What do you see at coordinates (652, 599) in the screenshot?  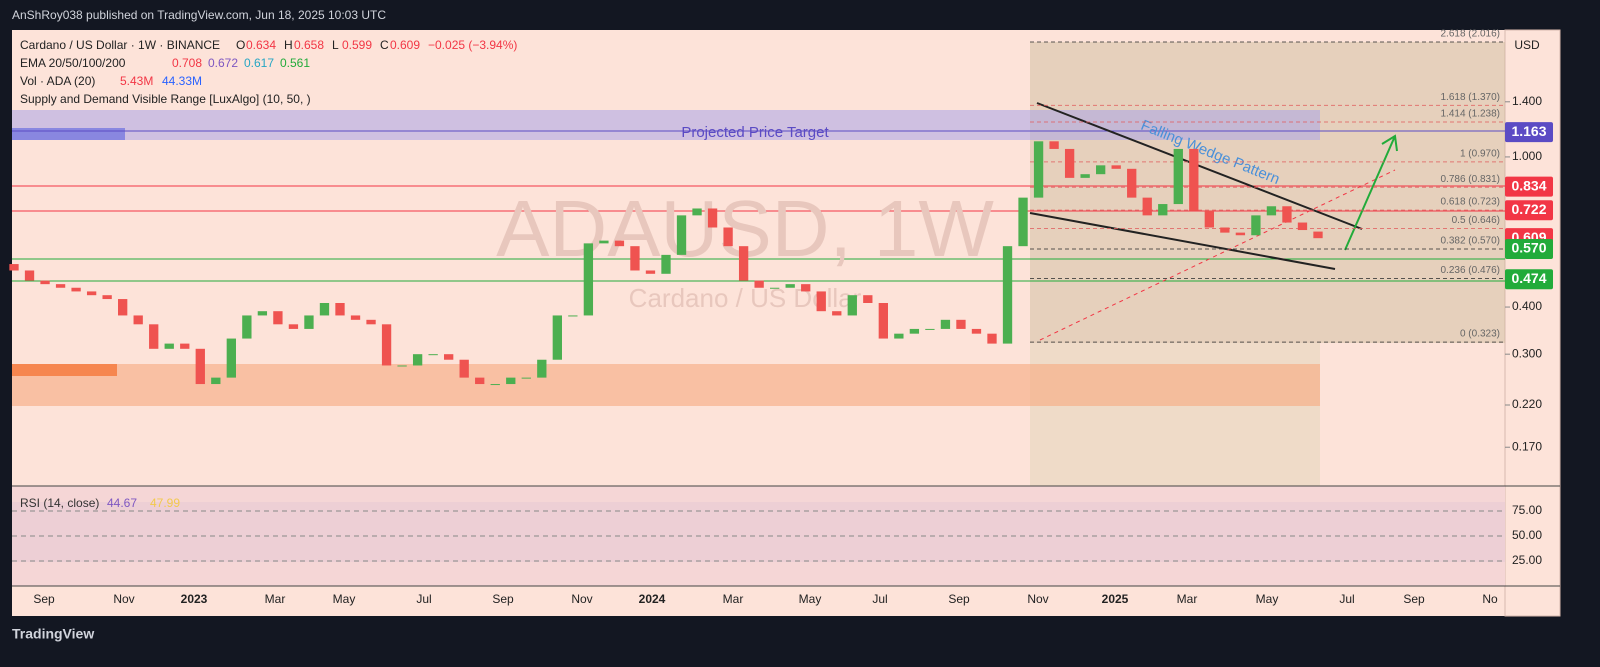 I see `x-tick-label: 2024` at bounding box center [652, 599].